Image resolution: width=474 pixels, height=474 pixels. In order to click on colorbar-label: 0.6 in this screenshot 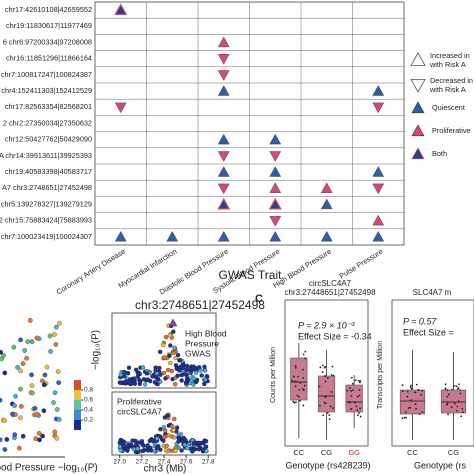, I will do `click(88, 400)`.